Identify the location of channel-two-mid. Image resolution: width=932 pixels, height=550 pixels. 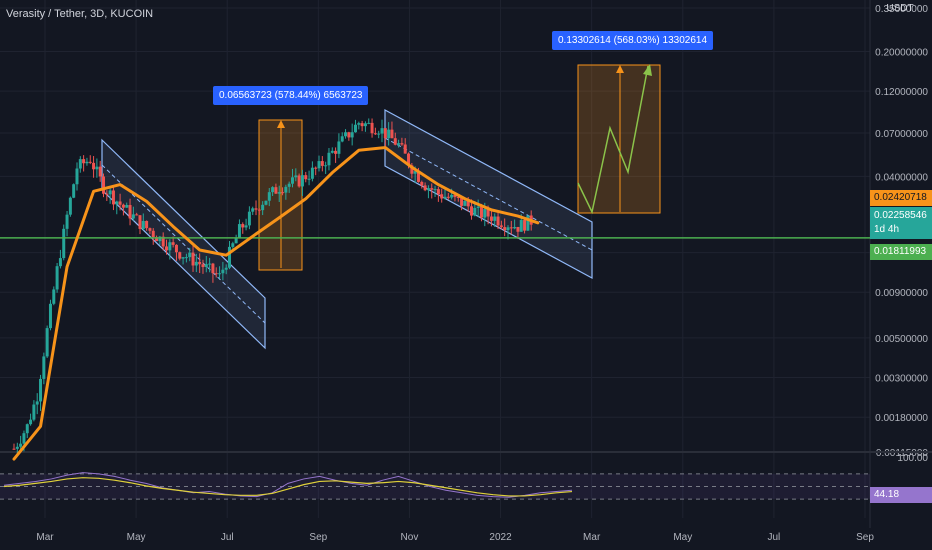
(488, 194).